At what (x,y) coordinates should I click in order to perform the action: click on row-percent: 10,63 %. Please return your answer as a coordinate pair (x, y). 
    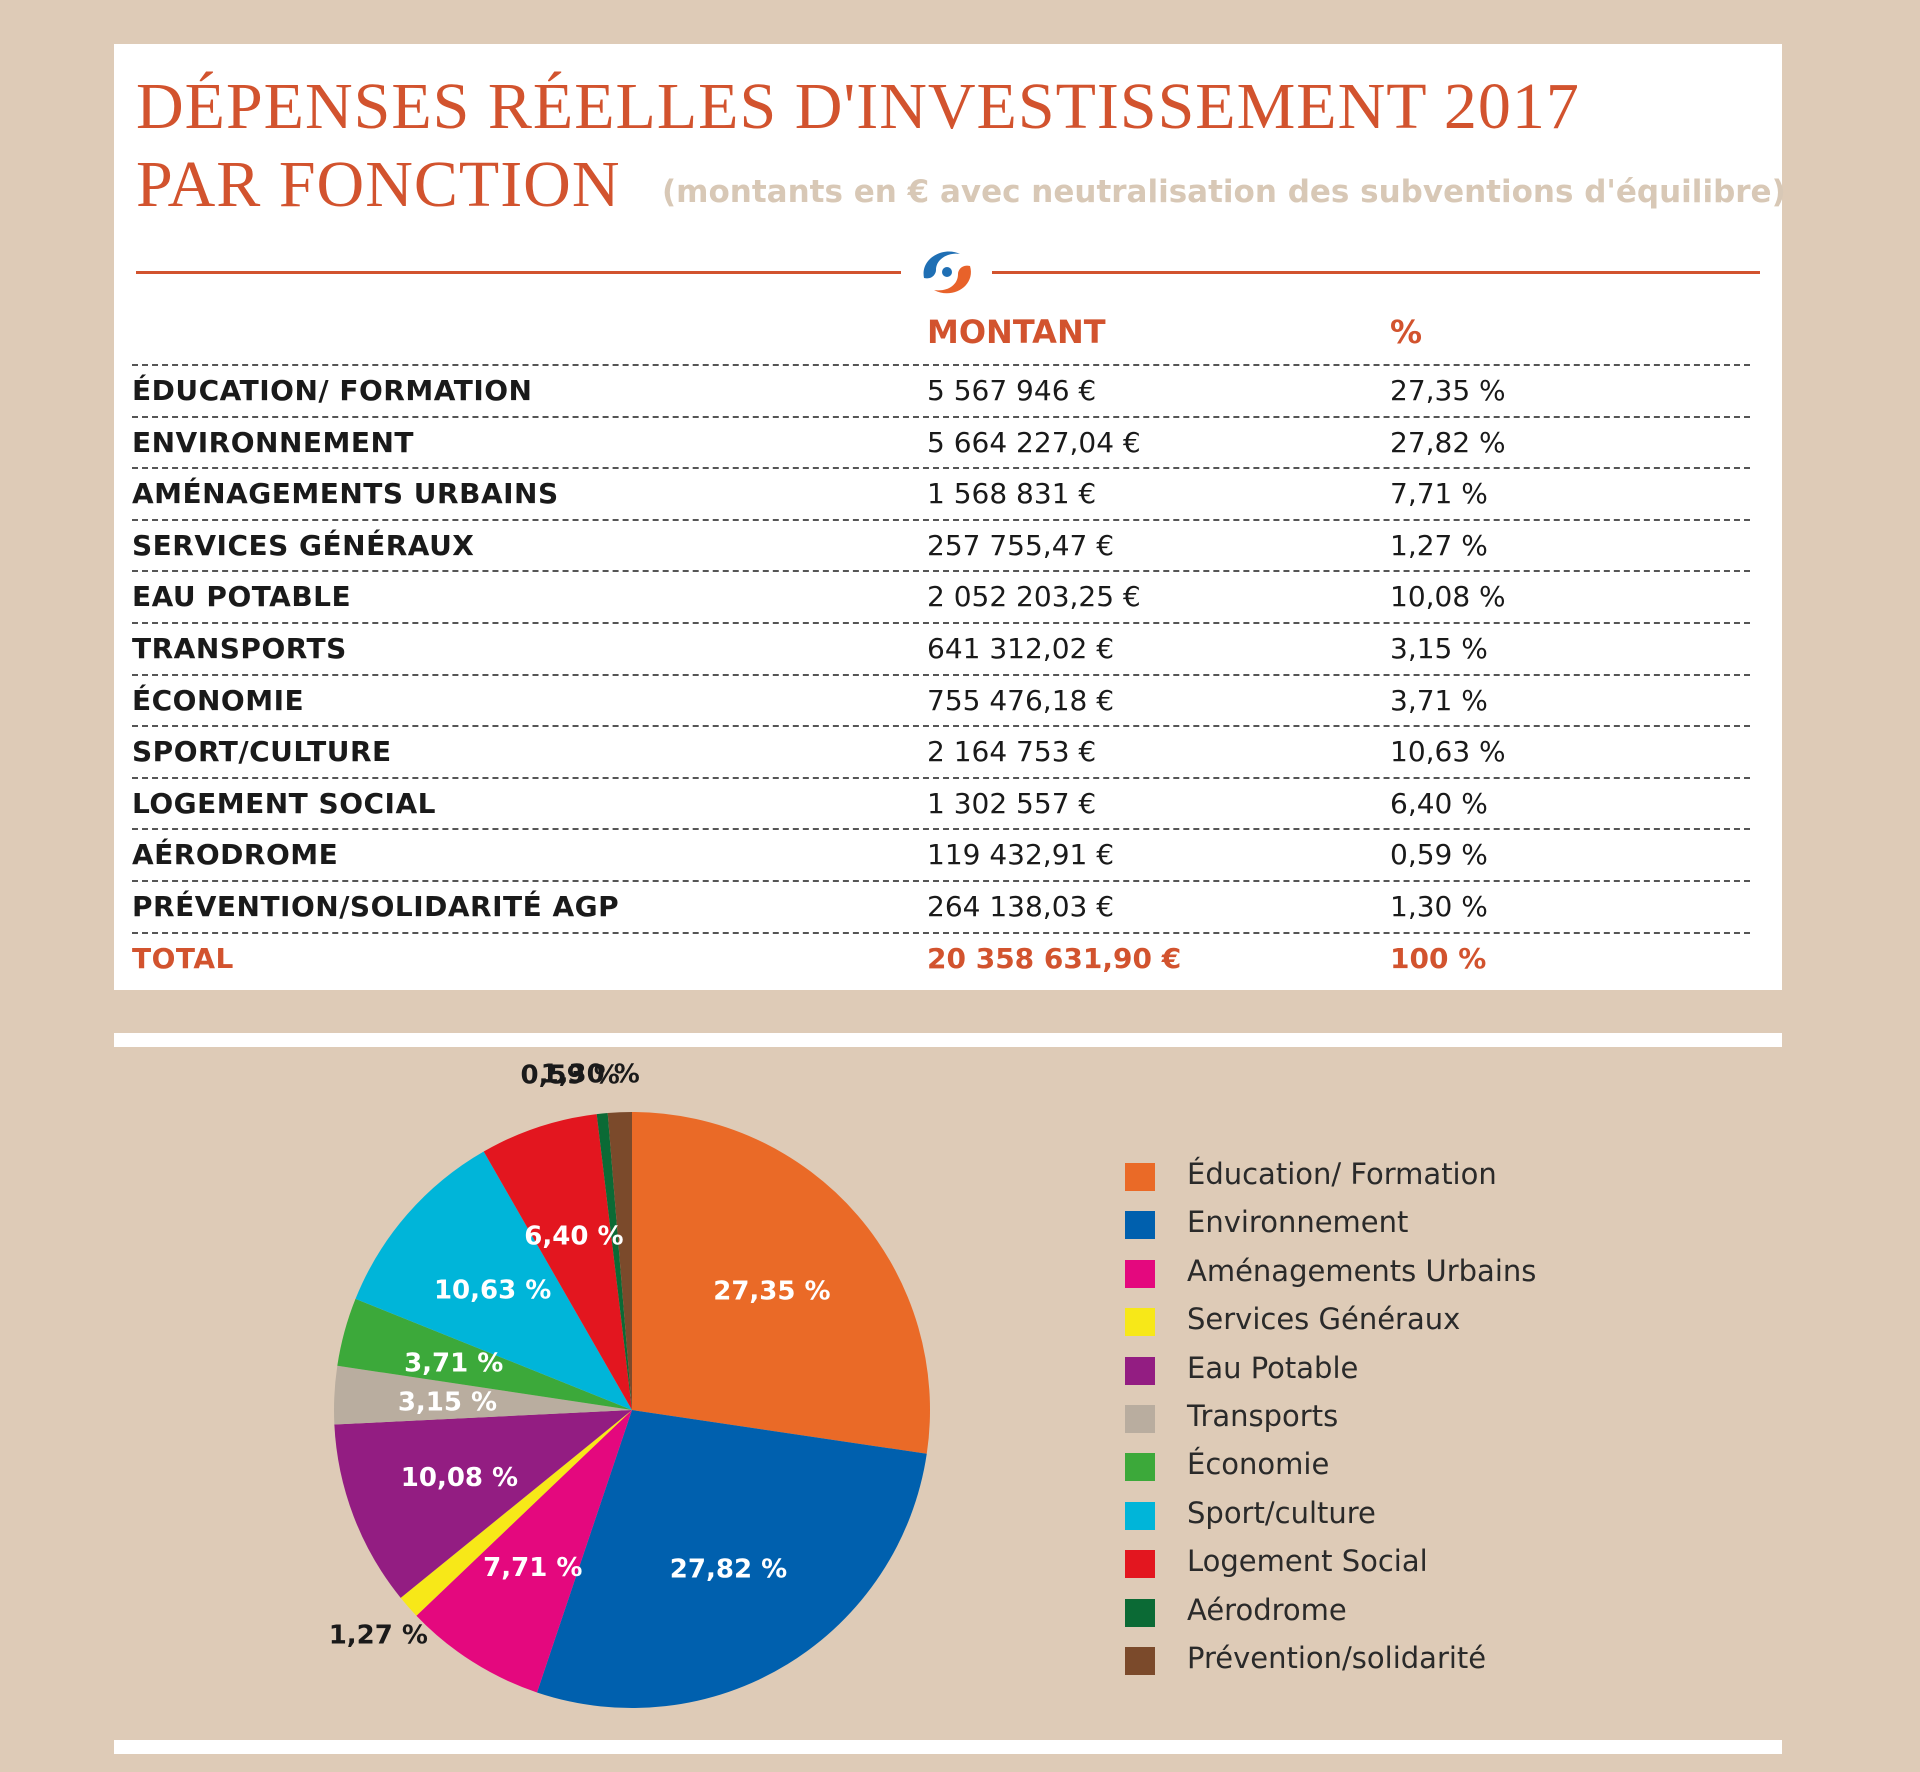
    Looking at the image, I should click on (1448, 752).